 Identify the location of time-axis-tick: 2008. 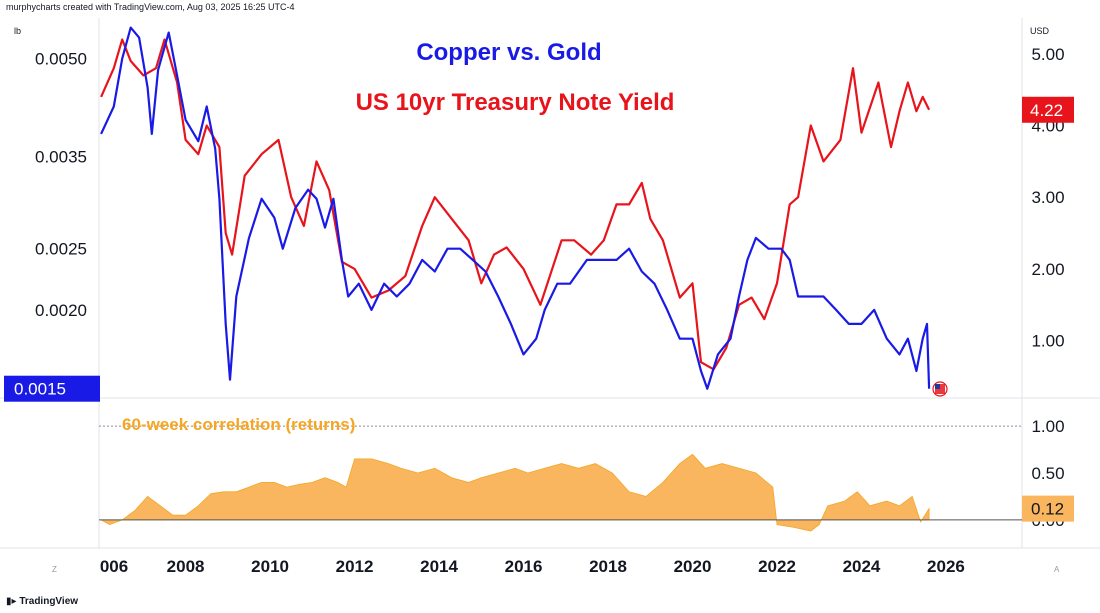
(186, 566).